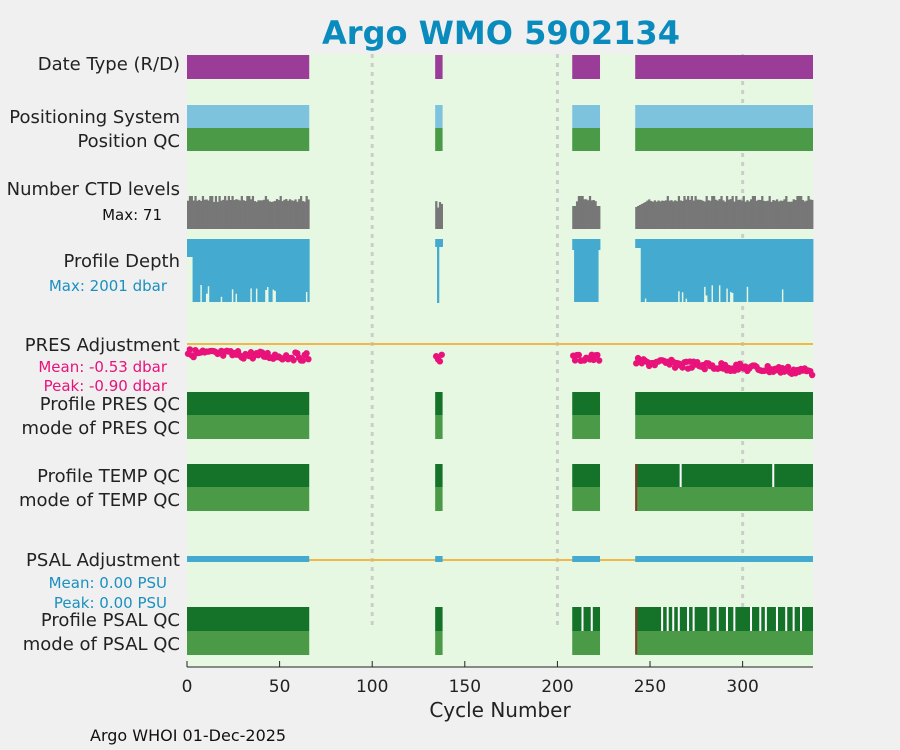  What do you see at coordinates (108, 286) in the screenshot?
I see `depth-max-stat: Max: 2001 dbar` at bounding box center [108, 286].